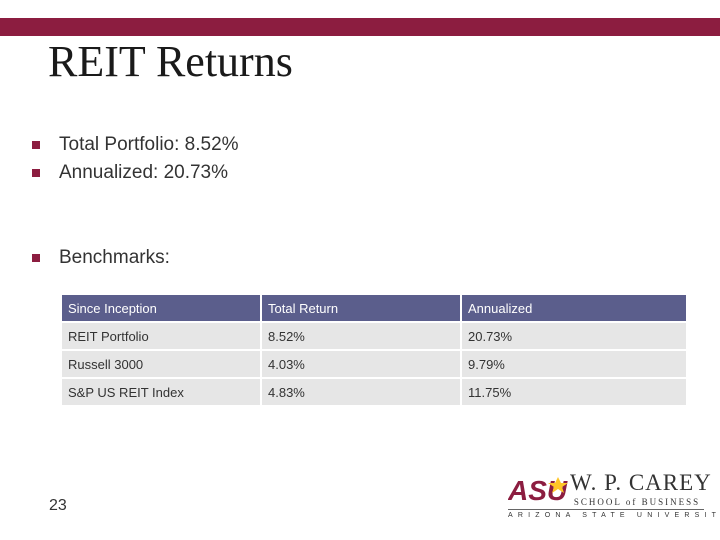  I want to click on asu-logo-icon: ASU, so click(538, 489).